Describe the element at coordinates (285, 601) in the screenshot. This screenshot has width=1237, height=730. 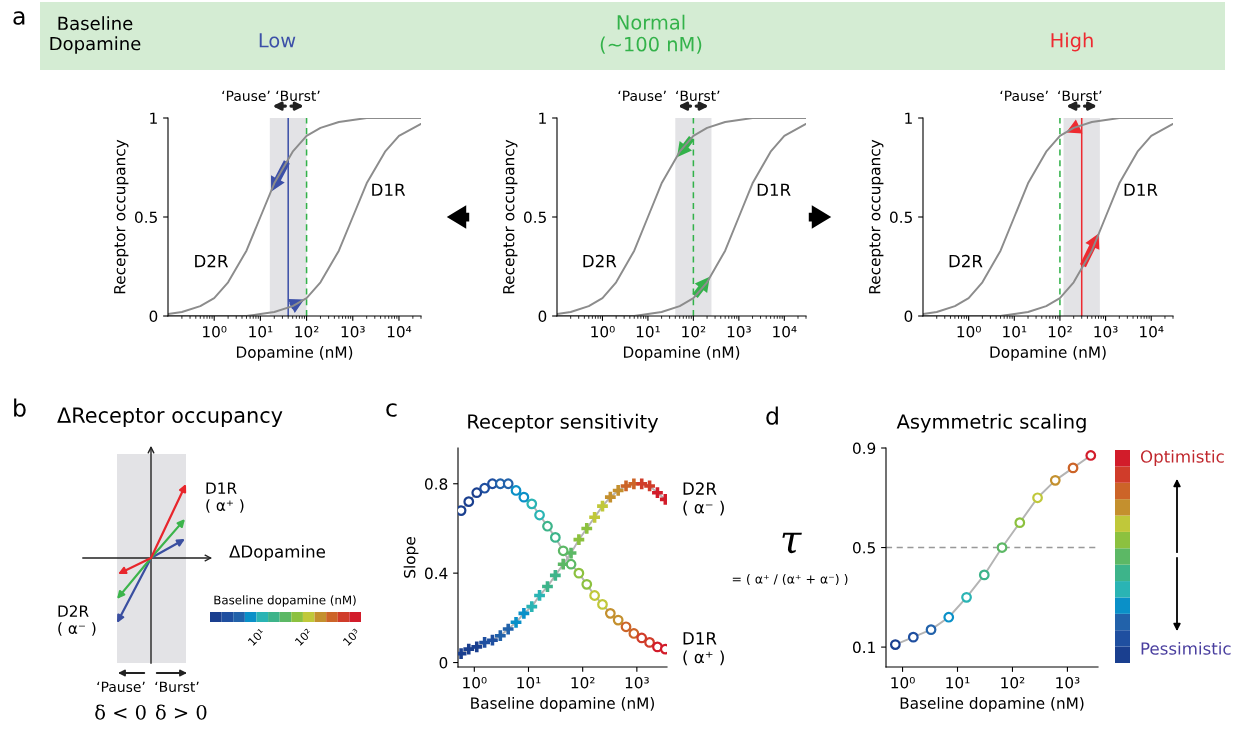
I see `text: Baseline dopamine (nM)` at that location.